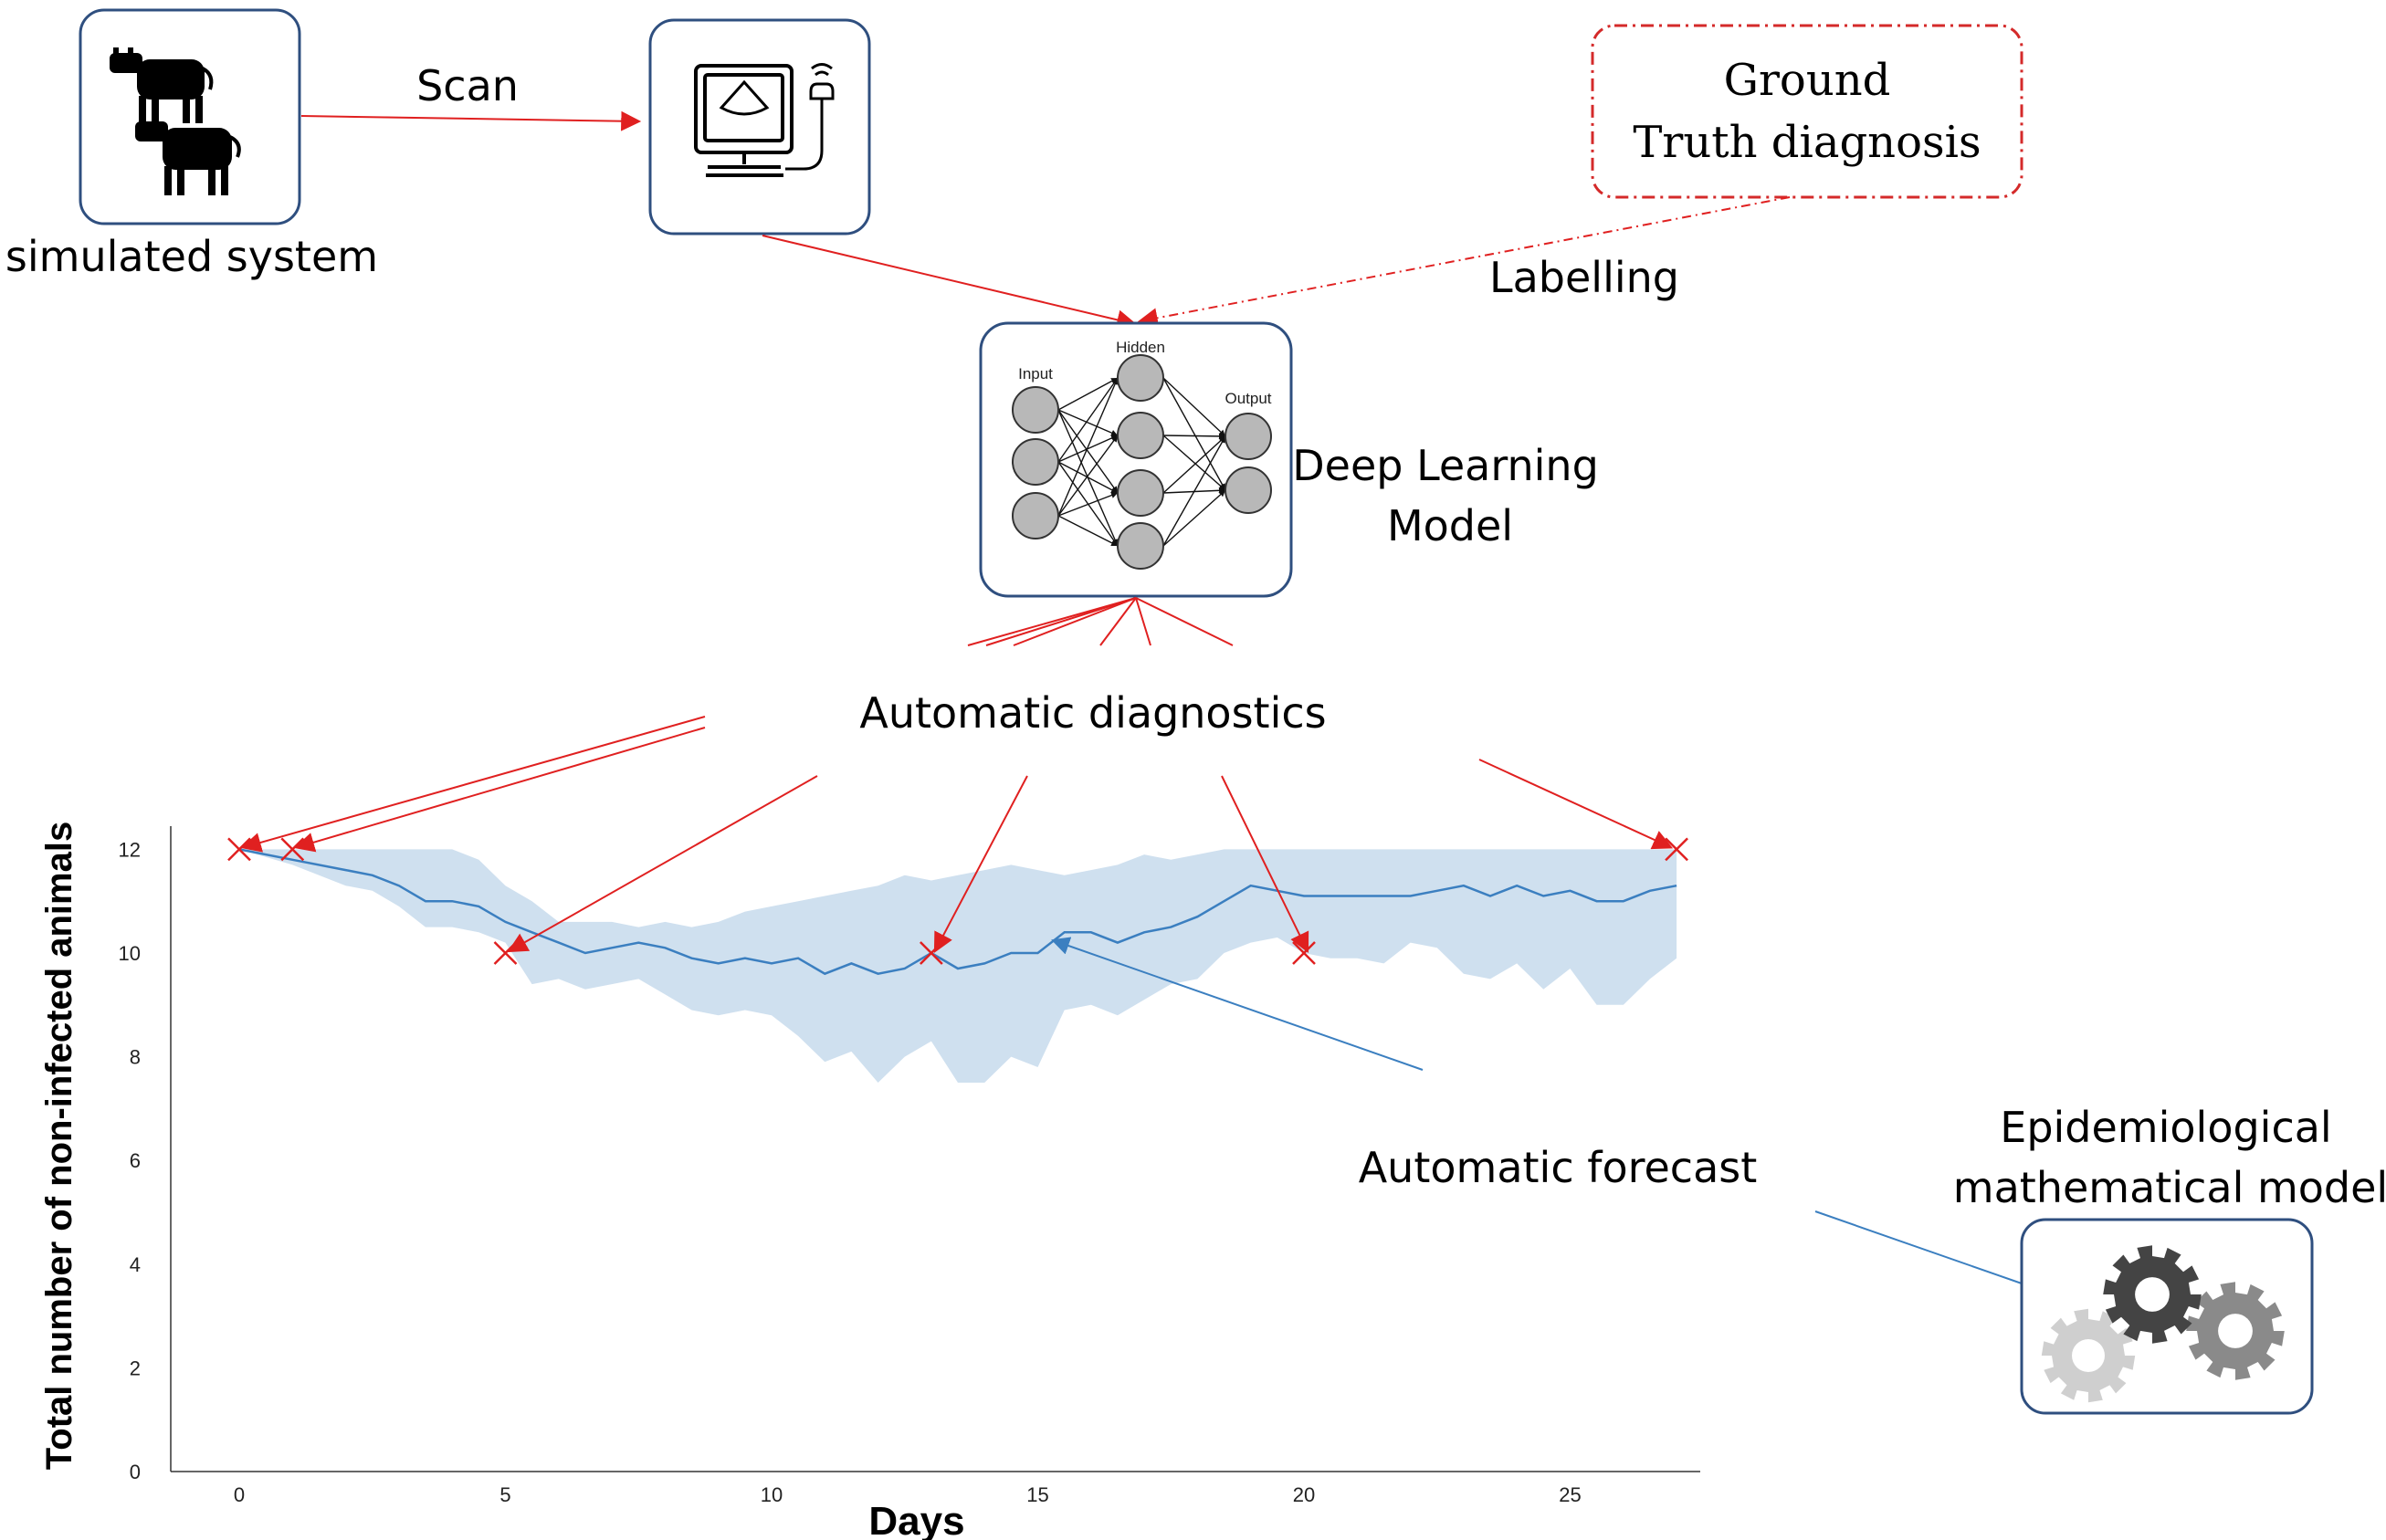  Describe the element at coordinates (1807, 111) in the screenshot. I see `ground-truth-box` at that location.